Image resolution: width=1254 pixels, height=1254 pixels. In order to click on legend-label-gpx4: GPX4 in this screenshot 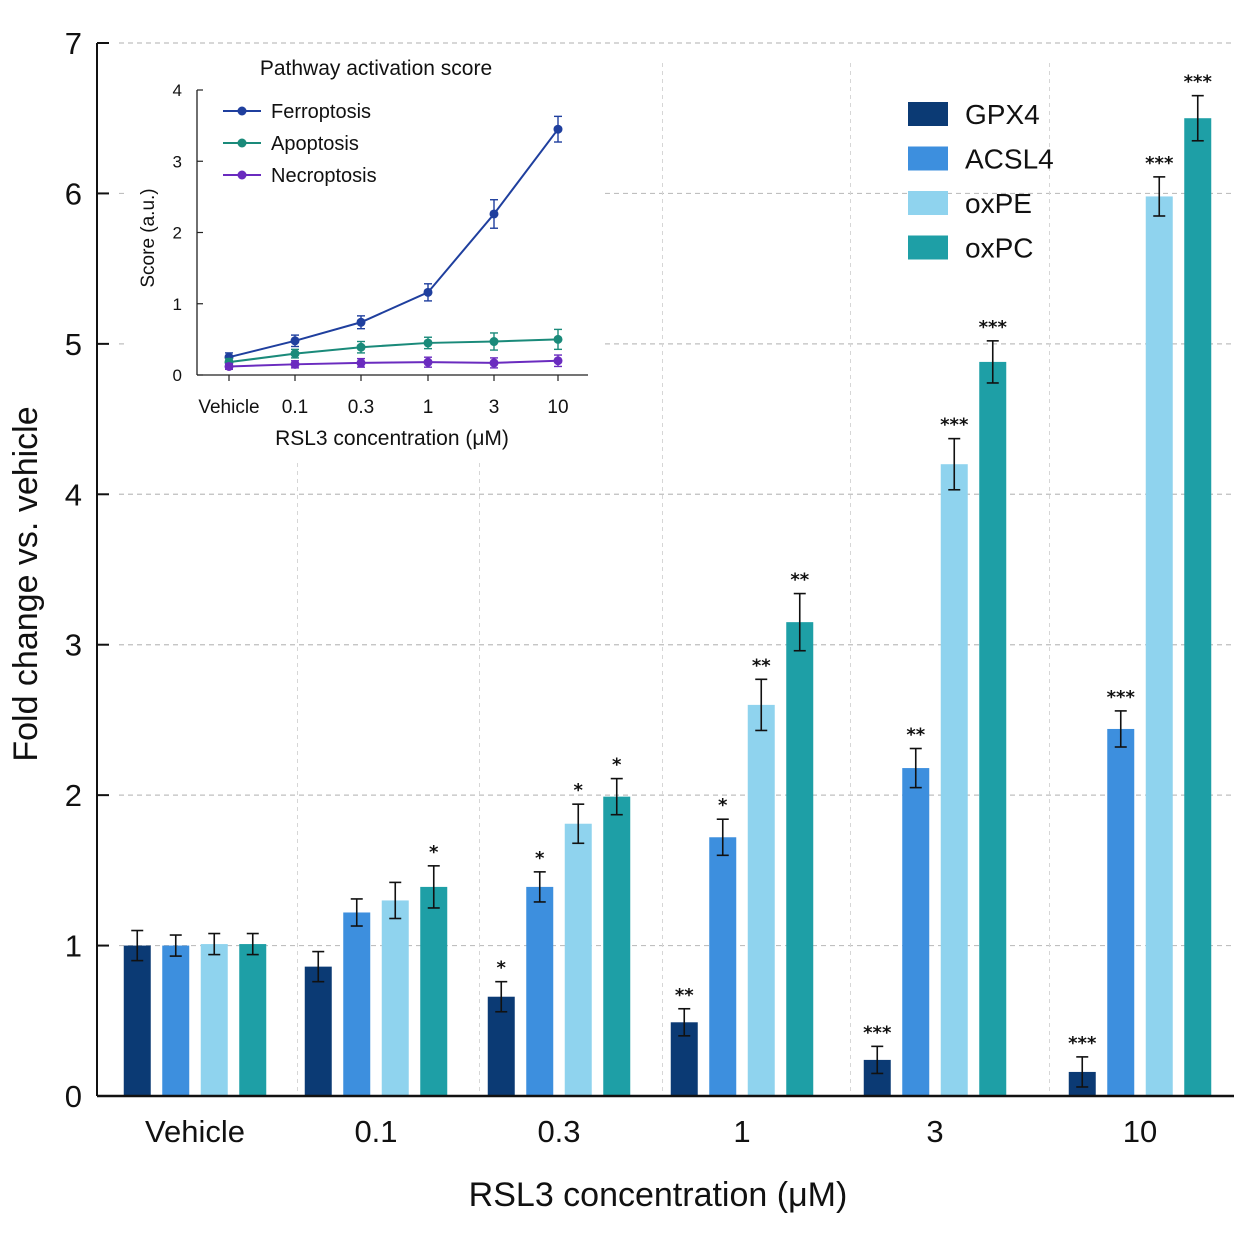, I will do `click(1002, 114)`.